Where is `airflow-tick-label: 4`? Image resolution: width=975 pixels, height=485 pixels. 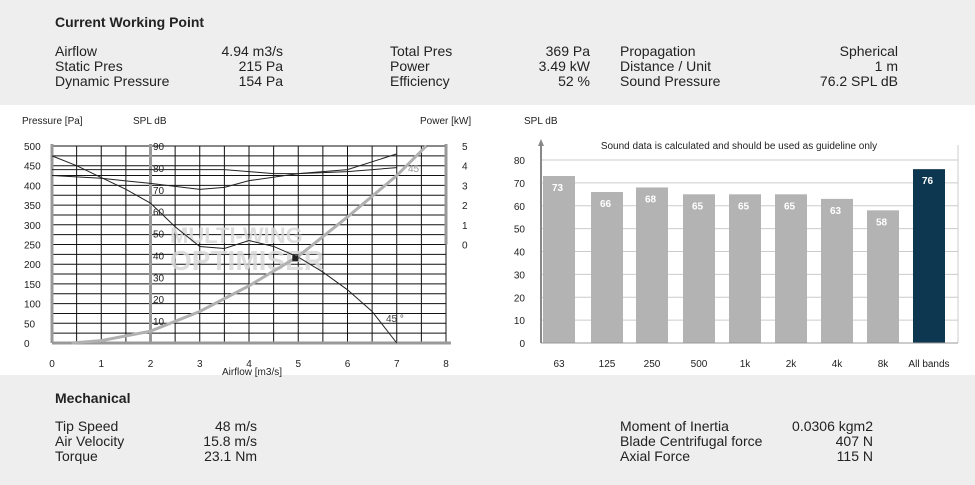 airflow-tick-label: 4 is located at coordinates (249, 364).